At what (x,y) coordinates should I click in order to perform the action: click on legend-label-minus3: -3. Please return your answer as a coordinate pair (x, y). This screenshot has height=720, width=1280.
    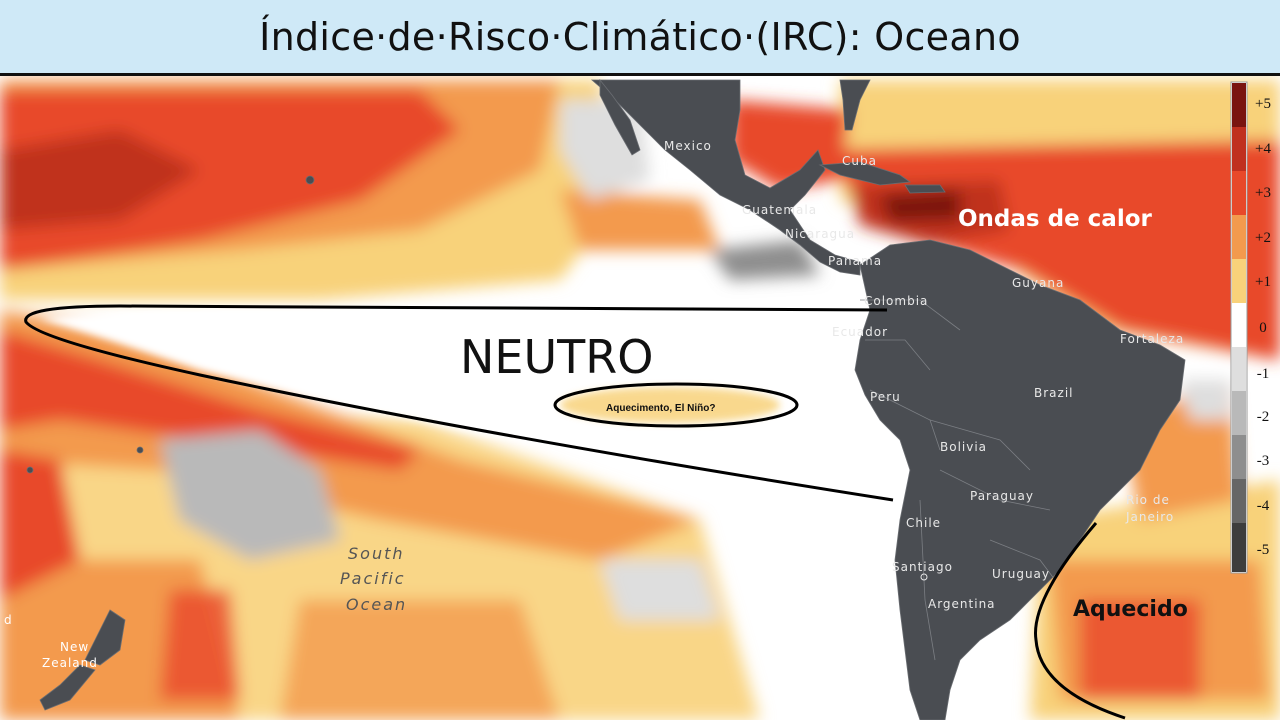
    Looking at the image, I should click on (1263, 461).